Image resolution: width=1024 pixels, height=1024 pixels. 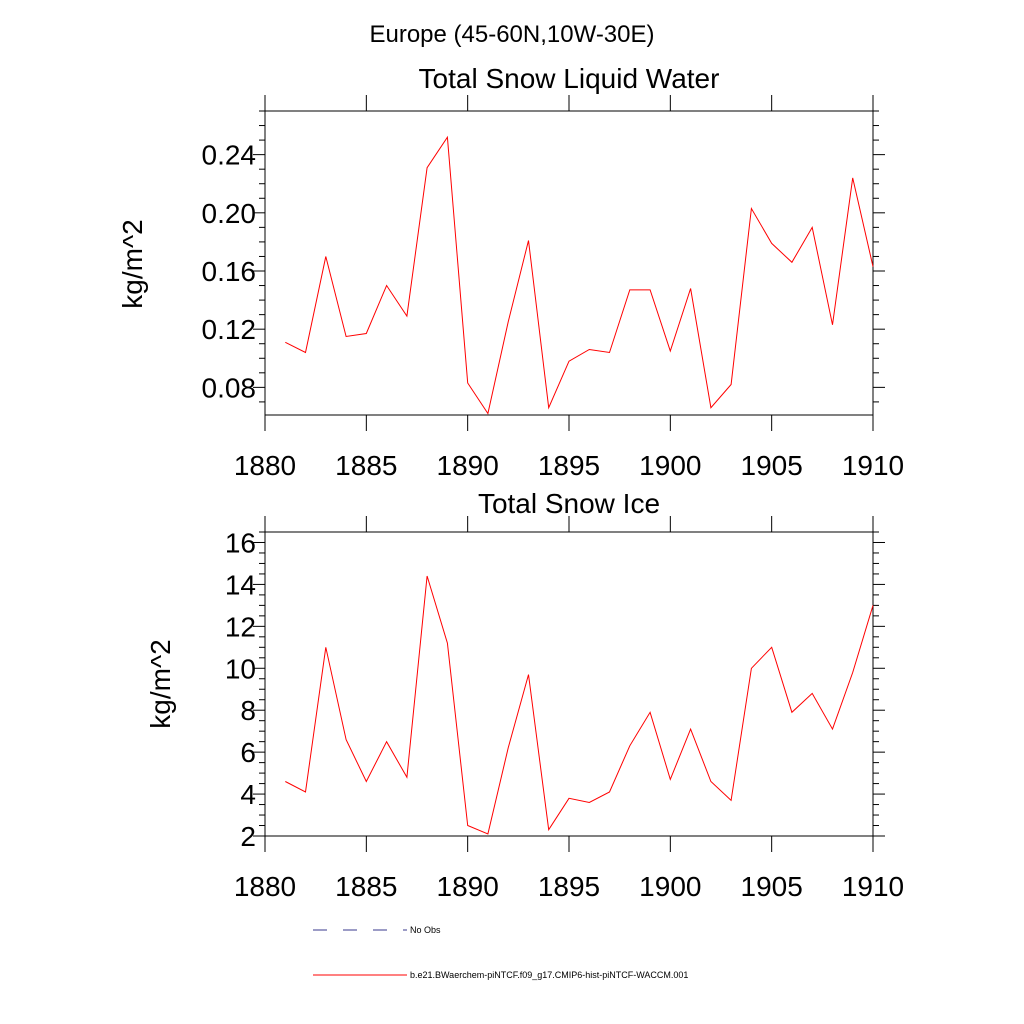 I want to click on y-tick-label: 4, so click(x=248, y=794).